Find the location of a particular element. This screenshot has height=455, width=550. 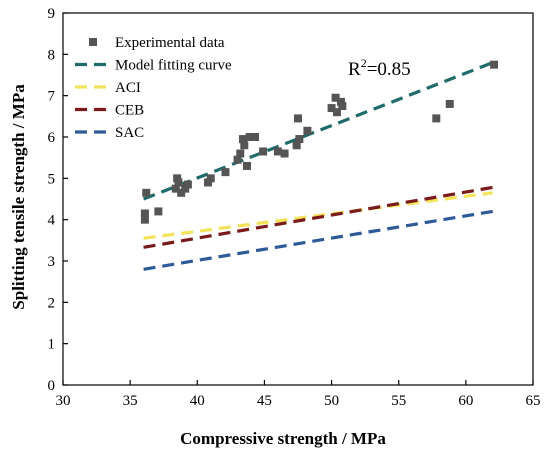

series-line-aci is located at coordinates (318, 215).